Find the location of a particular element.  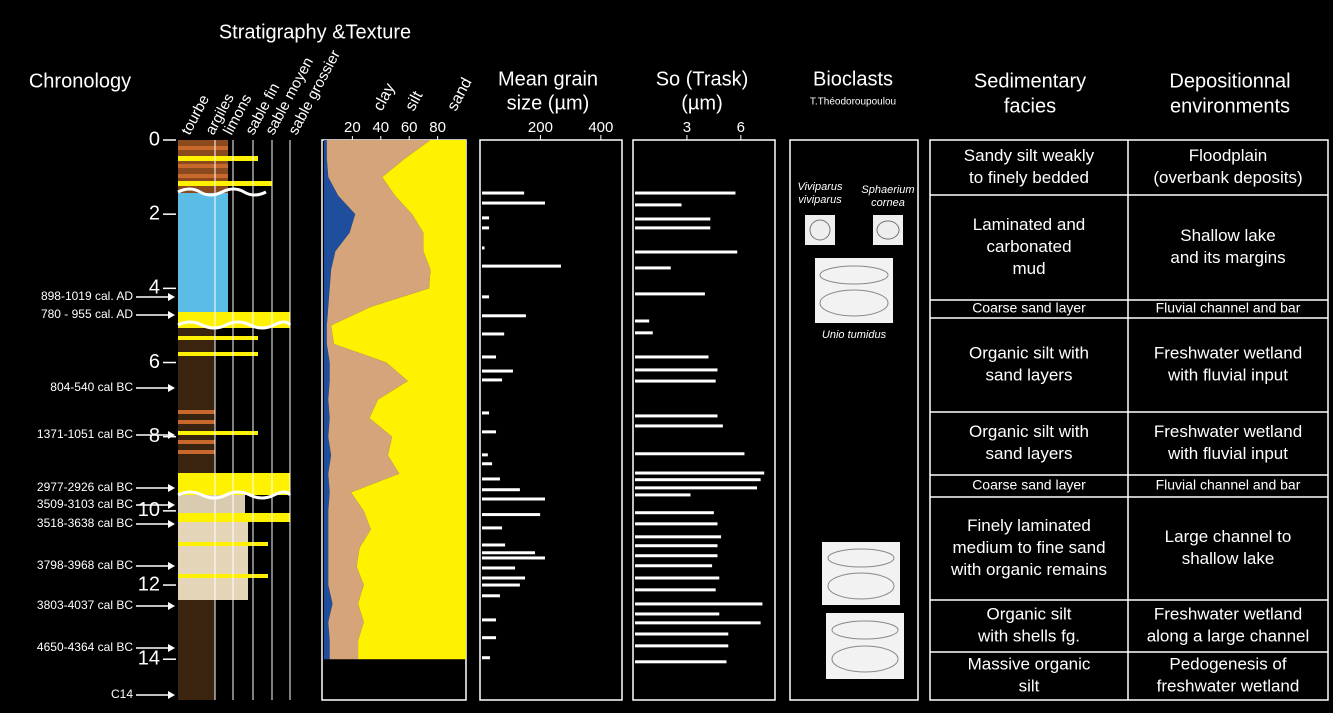

table-header: facies is located at coordinates (1030, 106).